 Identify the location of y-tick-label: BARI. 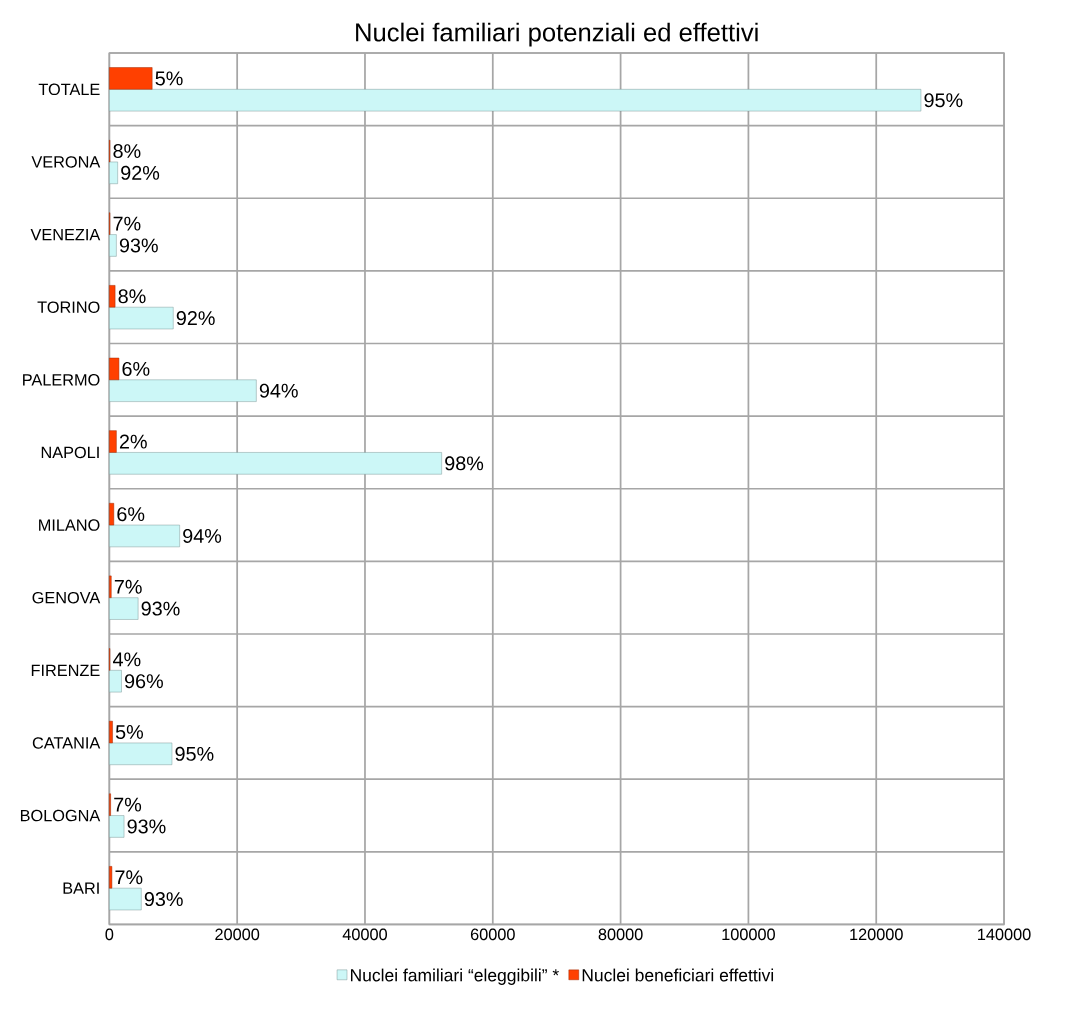
(81, 888).